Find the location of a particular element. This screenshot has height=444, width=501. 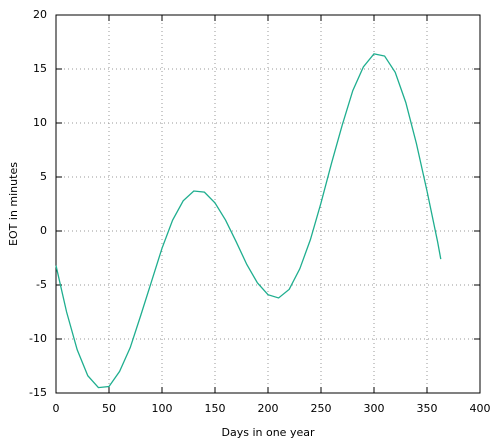

x-tick-label: 400 is located at coordinates (480, 408).